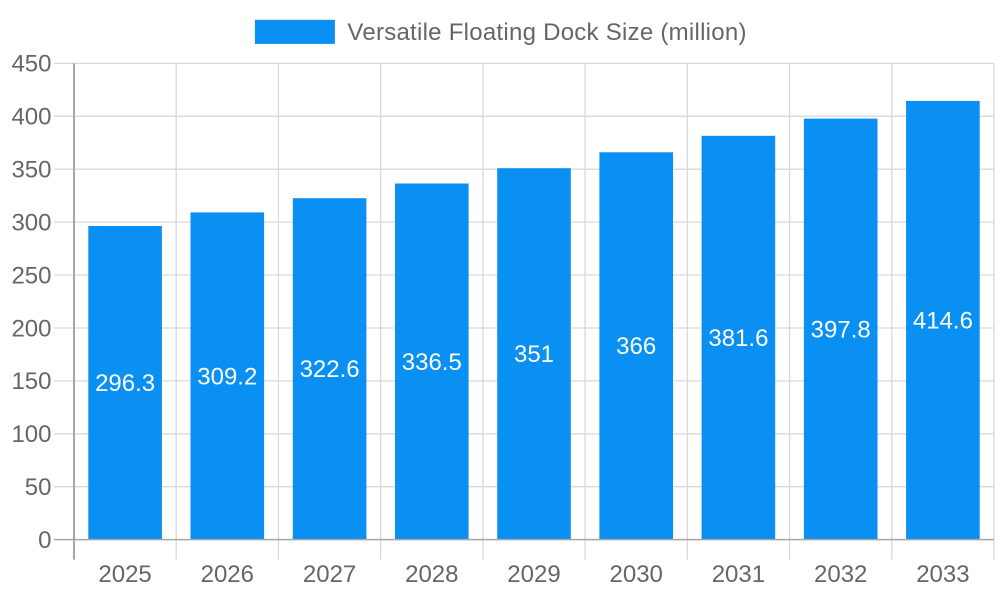  I want to click on svg-text: 2025, so click(124, 574).